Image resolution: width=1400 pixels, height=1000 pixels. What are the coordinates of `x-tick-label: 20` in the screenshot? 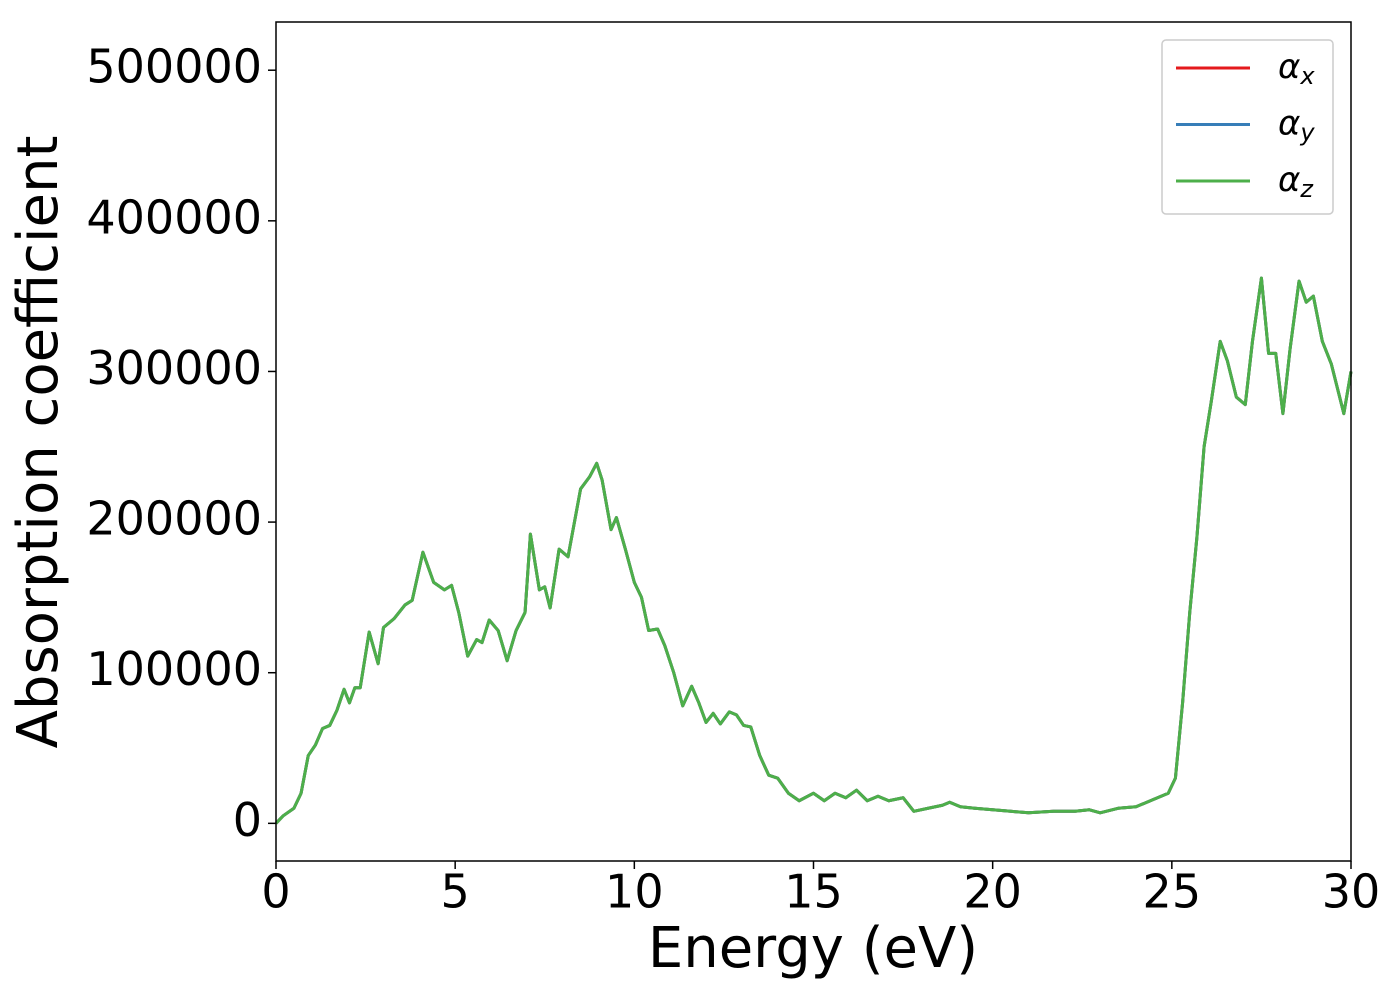 It's located at (992, 892).